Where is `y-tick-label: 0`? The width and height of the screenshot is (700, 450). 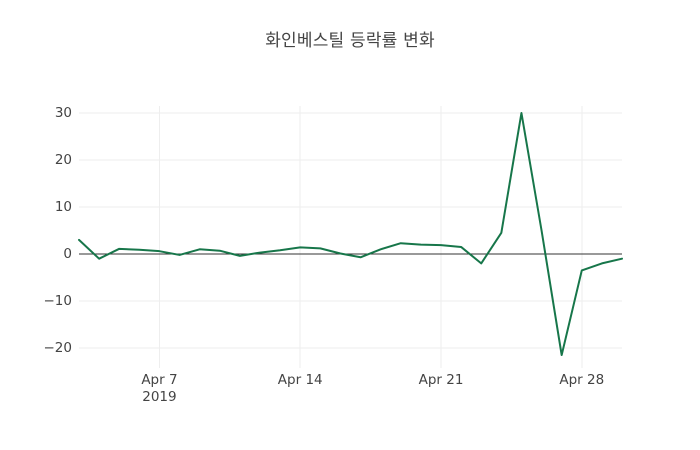
y-tick-label: 0 is located at coordinates (67, 254).